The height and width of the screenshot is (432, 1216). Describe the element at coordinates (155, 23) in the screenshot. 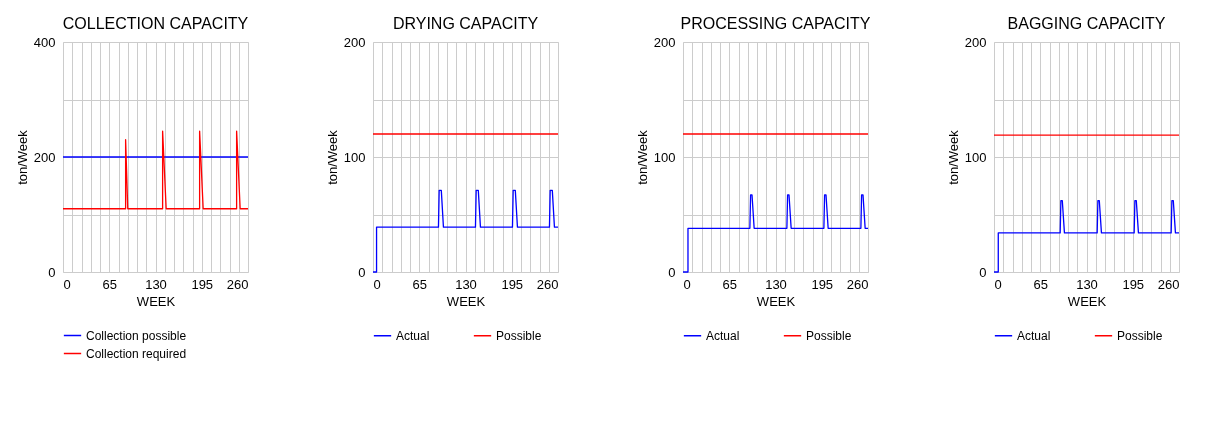

I see `chart-title: COLLECTION CAPACITY` at that location.